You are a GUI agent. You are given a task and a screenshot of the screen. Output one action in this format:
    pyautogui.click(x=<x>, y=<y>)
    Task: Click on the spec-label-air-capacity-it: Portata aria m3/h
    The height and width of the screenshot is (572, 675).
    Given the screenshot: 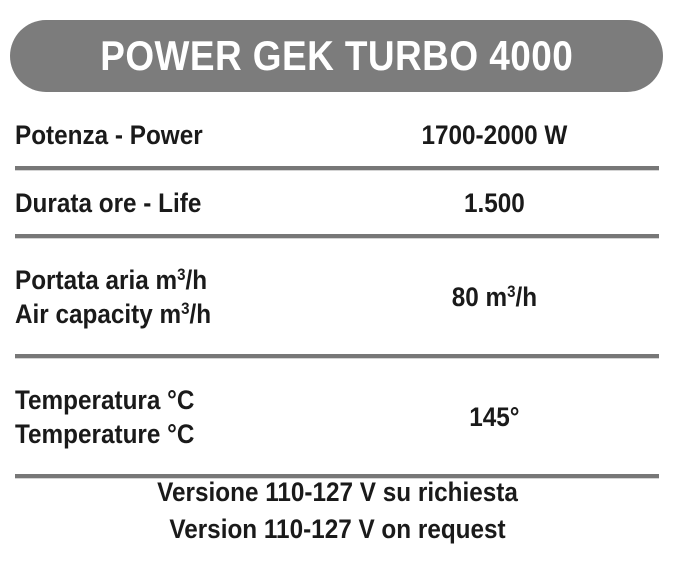 What is the action you would take?
    pyautogui.click(x=188, y=280)
    